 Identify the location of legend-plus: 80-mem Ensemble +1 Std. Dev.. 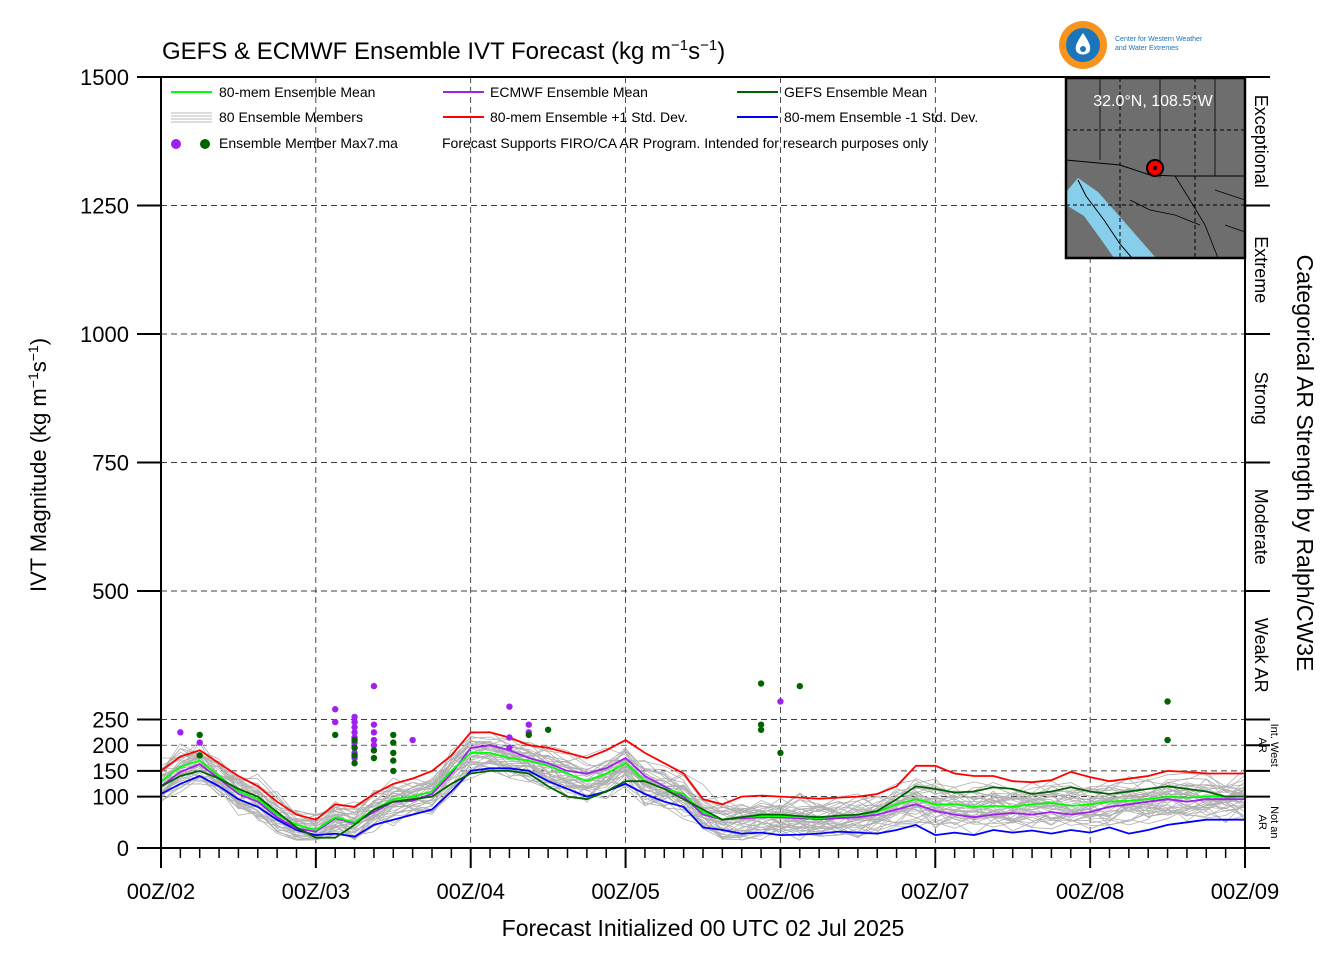
(589, 117).